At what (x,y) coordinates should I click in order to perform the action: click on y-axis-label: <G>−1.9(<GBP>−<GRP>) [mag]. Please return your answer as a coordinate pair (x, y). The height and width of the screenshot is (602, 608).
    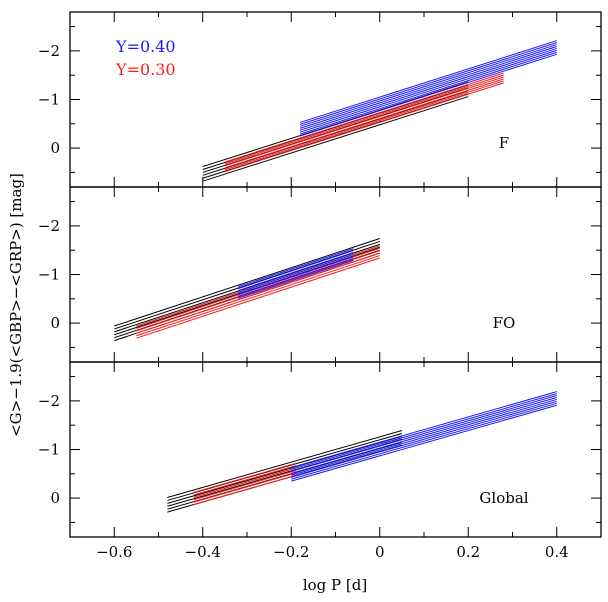
    Looking at the image, I should click on (16, 305).